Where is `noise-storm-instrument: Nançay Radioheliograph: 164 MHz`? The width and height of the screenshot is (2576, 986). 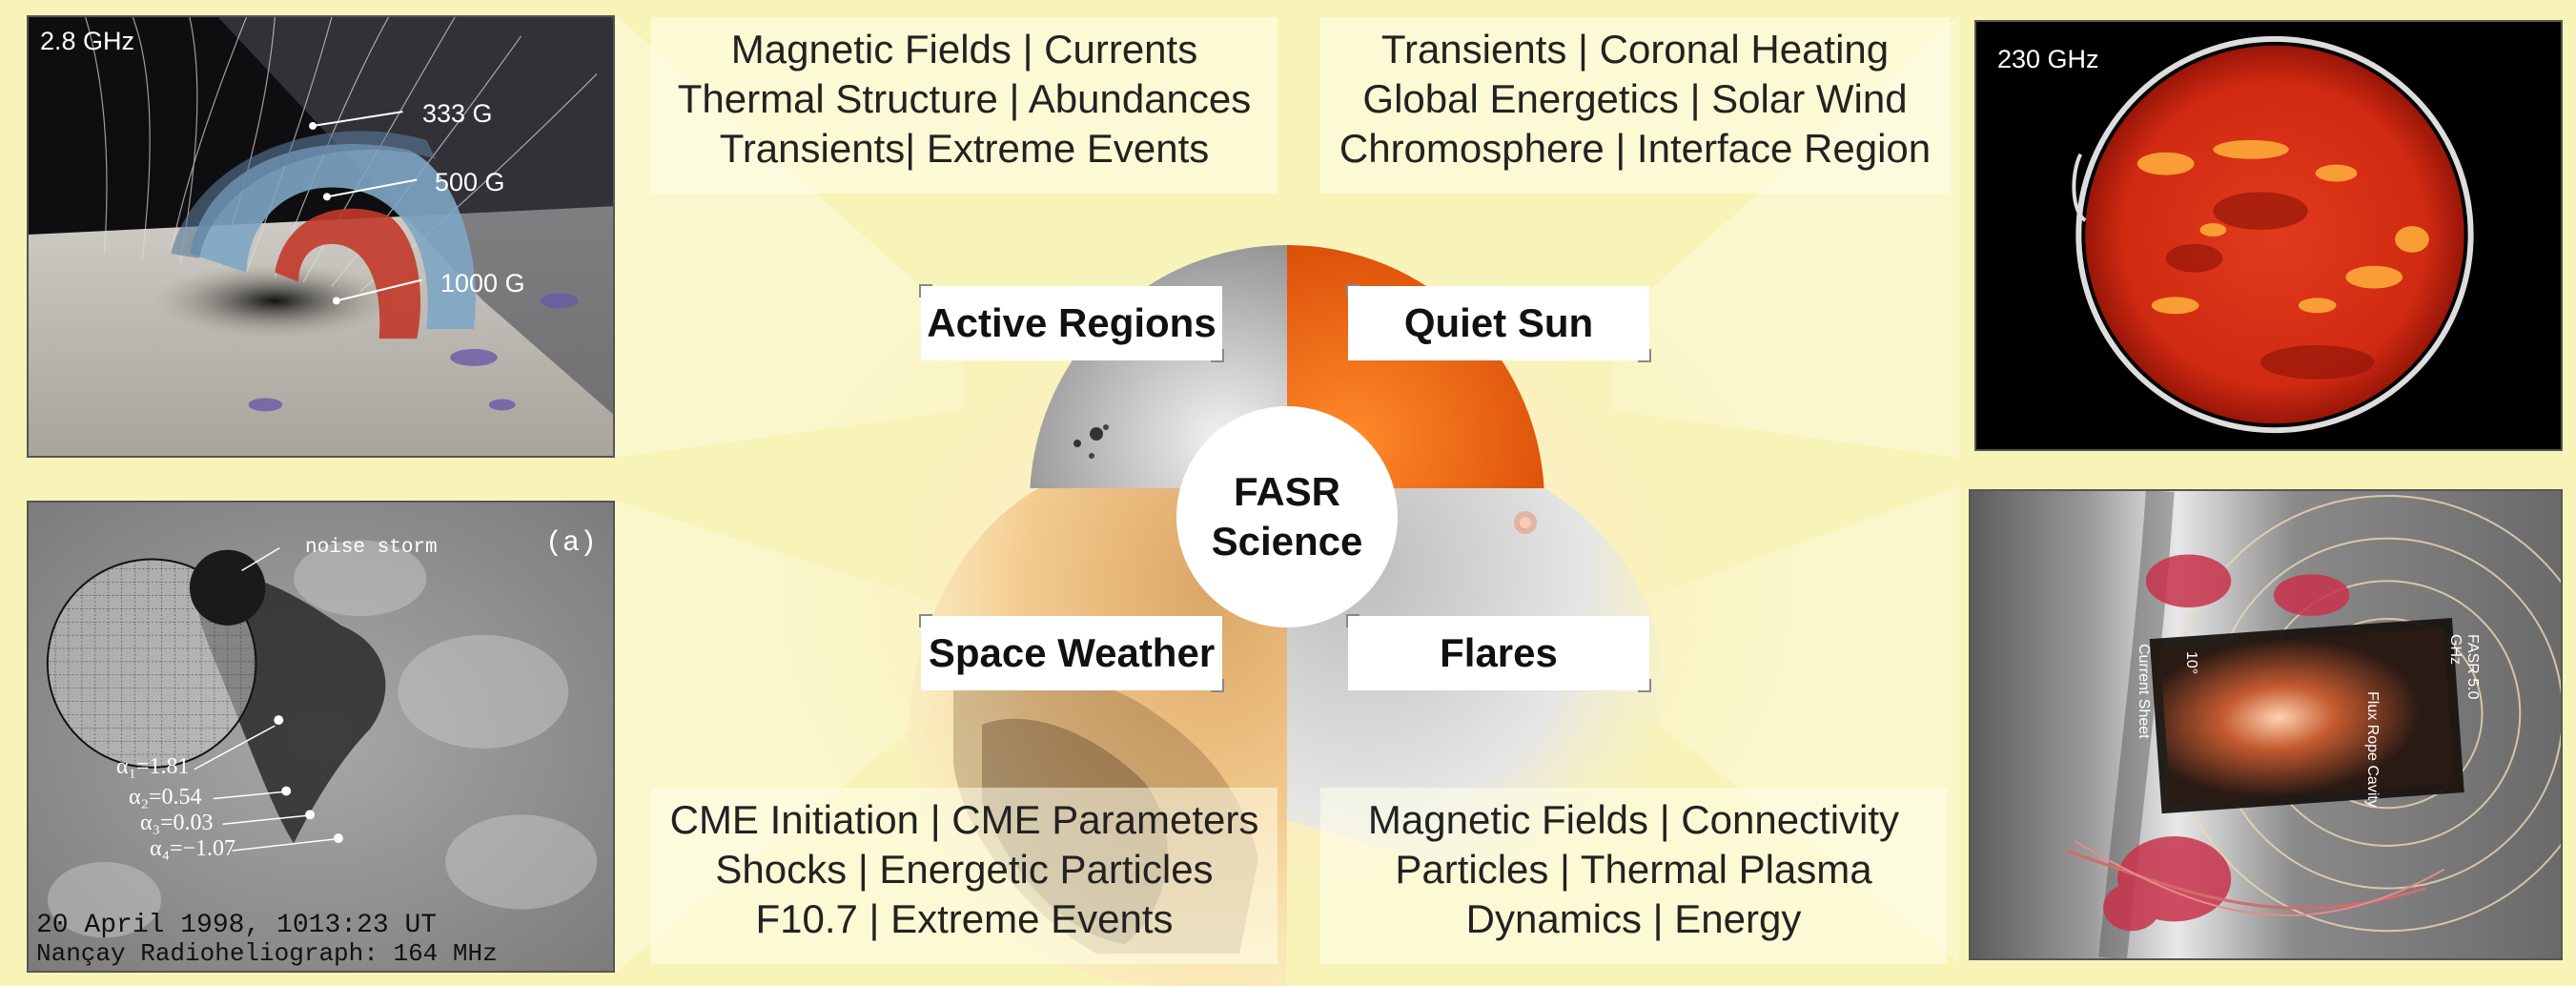 noise-storm-instrument: Nançay Radioheliograph: 164 MHz is located at coordinates (267, 954).